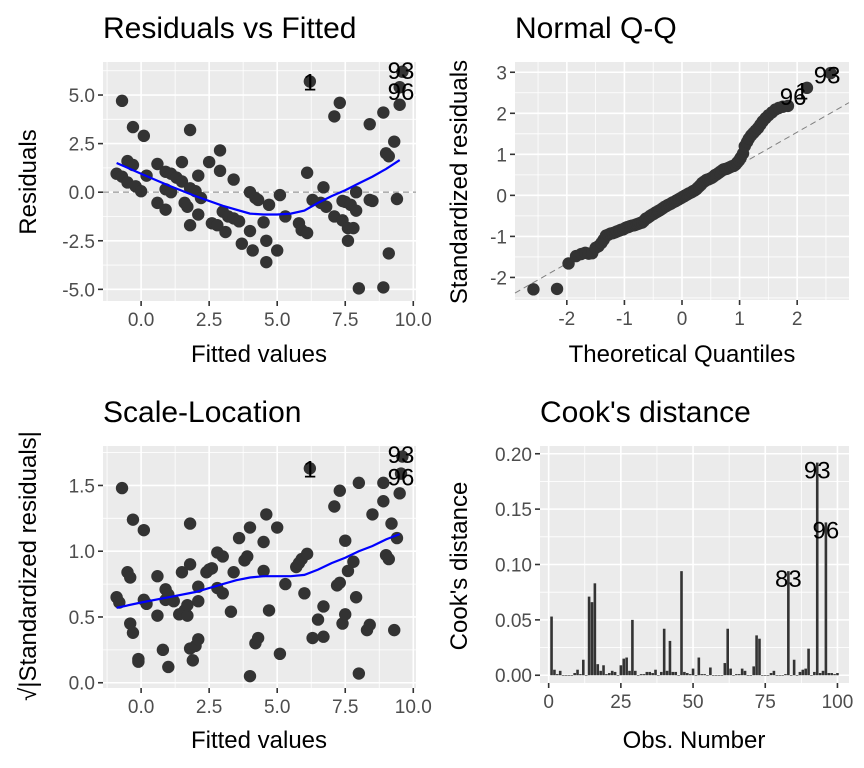 Image resolution: width=864 pixels, height=768 pixels. Describe the element at coordinates (513, 676) in the screenshot. I see `y-tick-label: 0.00` at that location.